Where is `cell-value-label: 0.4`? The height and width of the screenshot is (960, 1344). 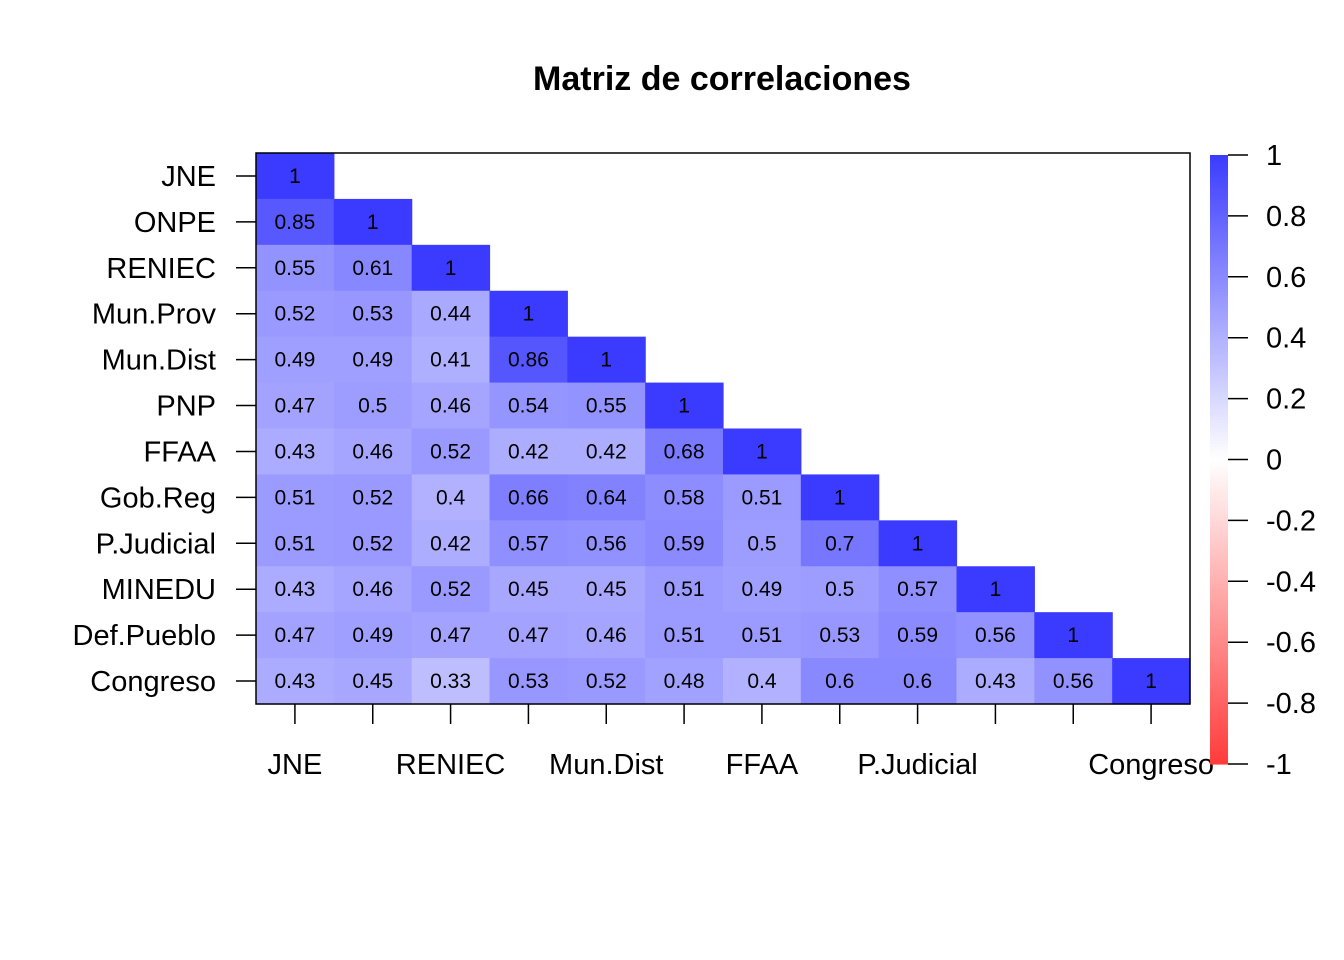 cell-value-label: 0.4 is located at coordinates (762, 681).